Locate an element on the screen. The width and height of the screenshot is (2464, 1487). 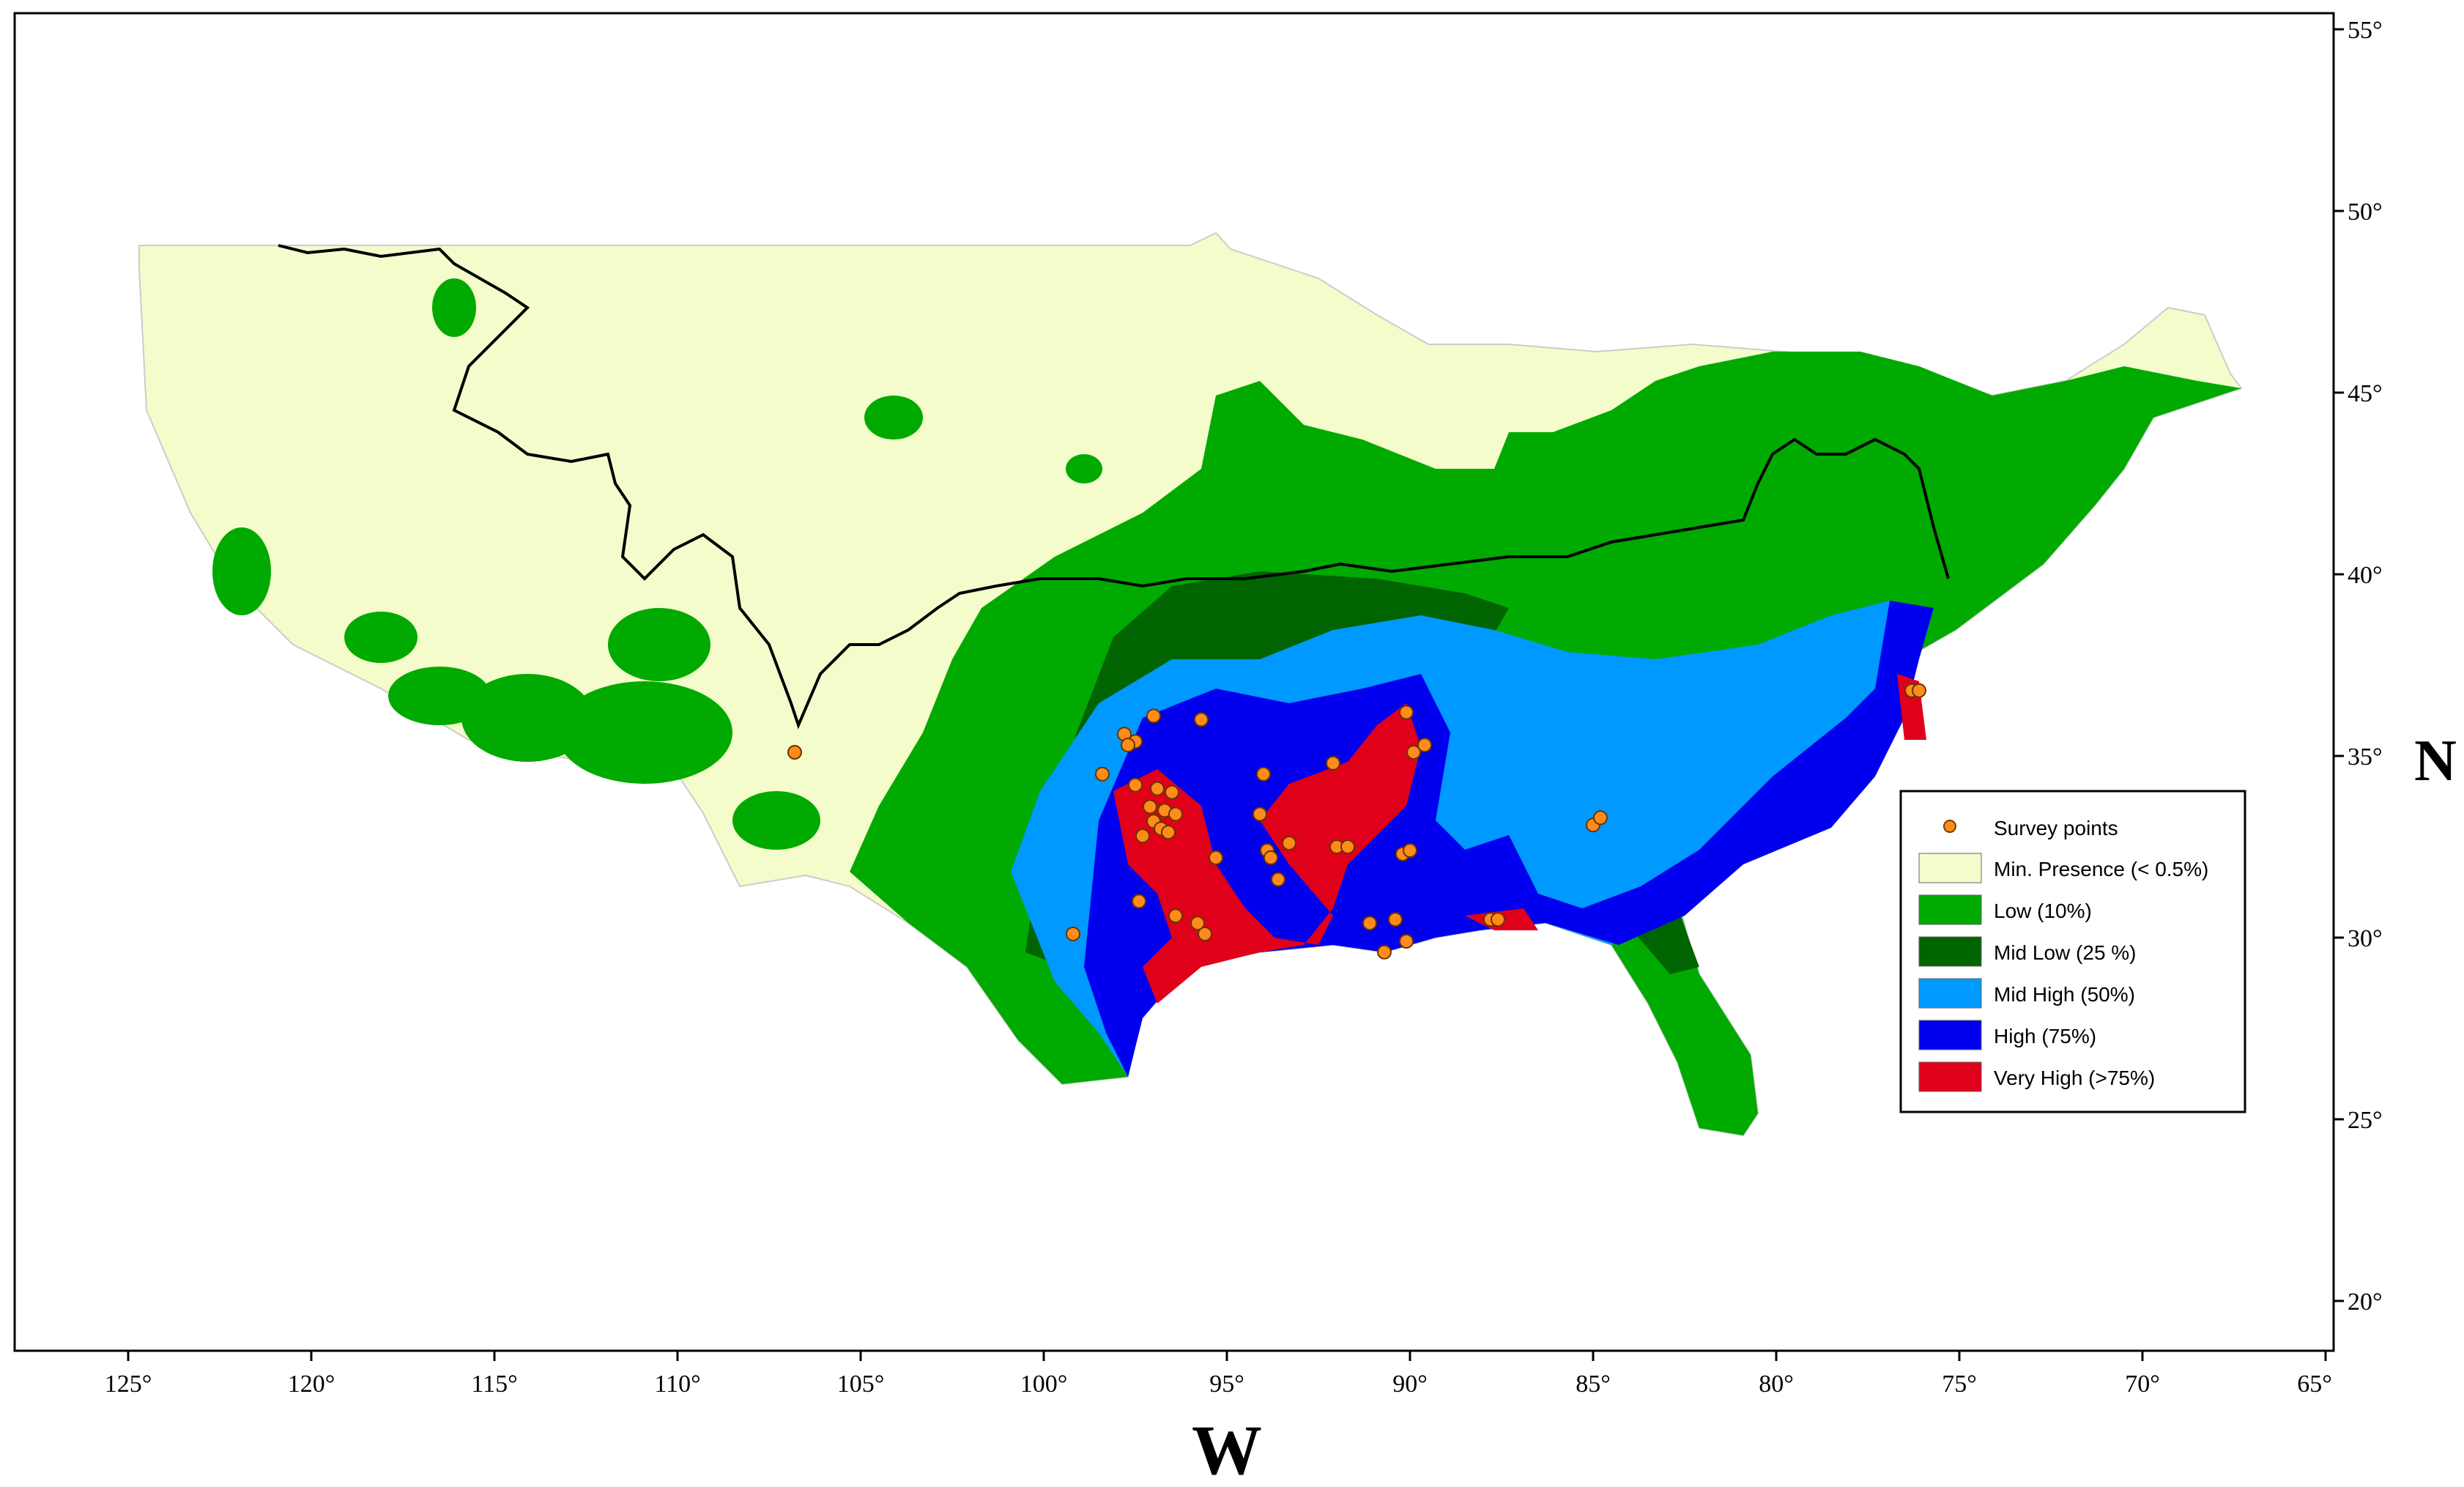
lon-tick-label: 75° is located at coordinates (1959, 1384).